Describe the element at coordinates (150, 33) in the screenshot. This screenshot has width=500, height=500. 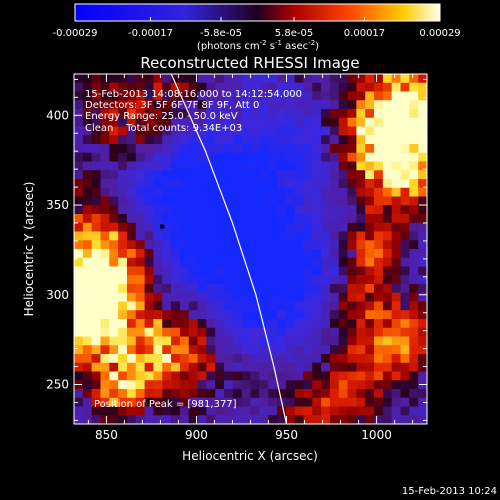
I see `colorbar-tick-label: -0.00017` at that location.